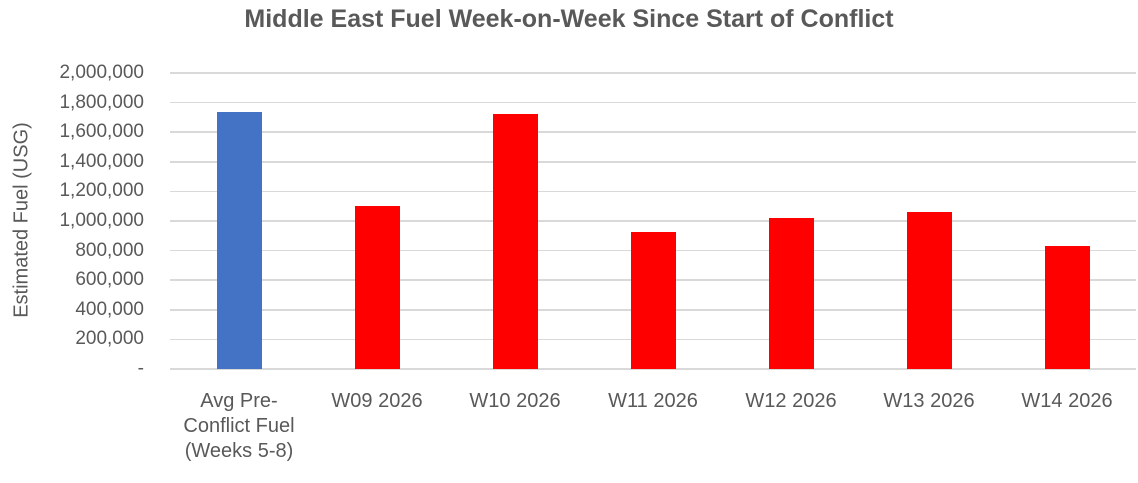 The width and height of the screenshot is (1138, 483). Describe the element at coordinates (101, 161) in the screenshot. I see `y-tick-label: 1,400,000` at that location.